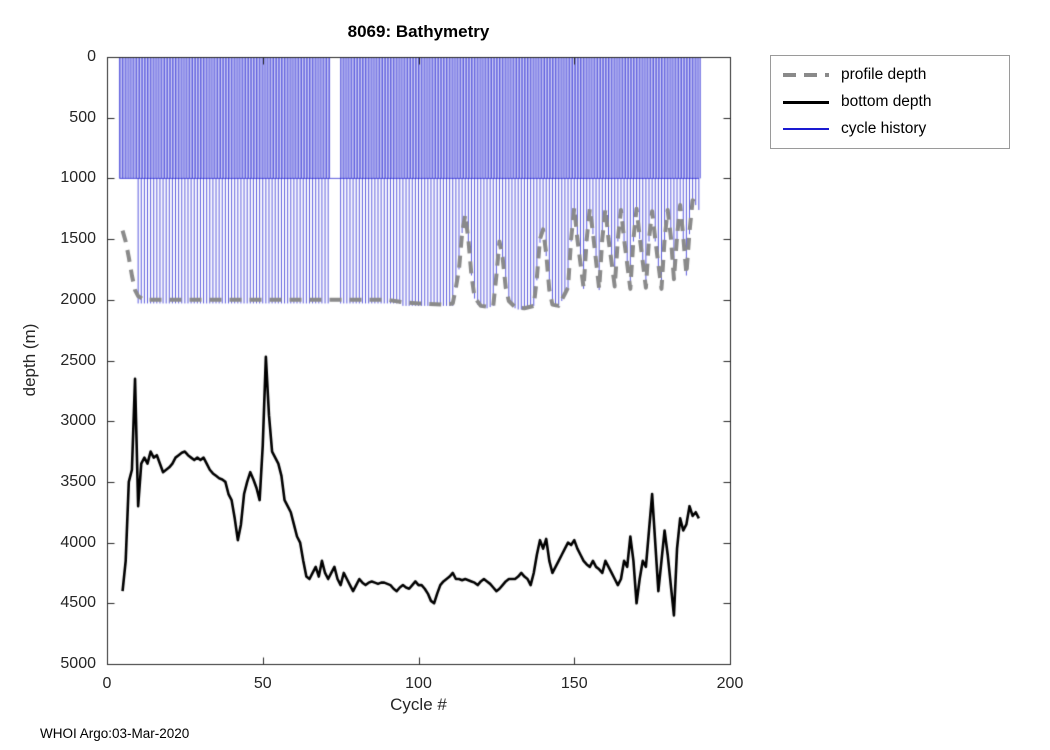  Describe the element at coordinates (730, 683) in the screenshot. I see `x-tick-label: 200` at that location.